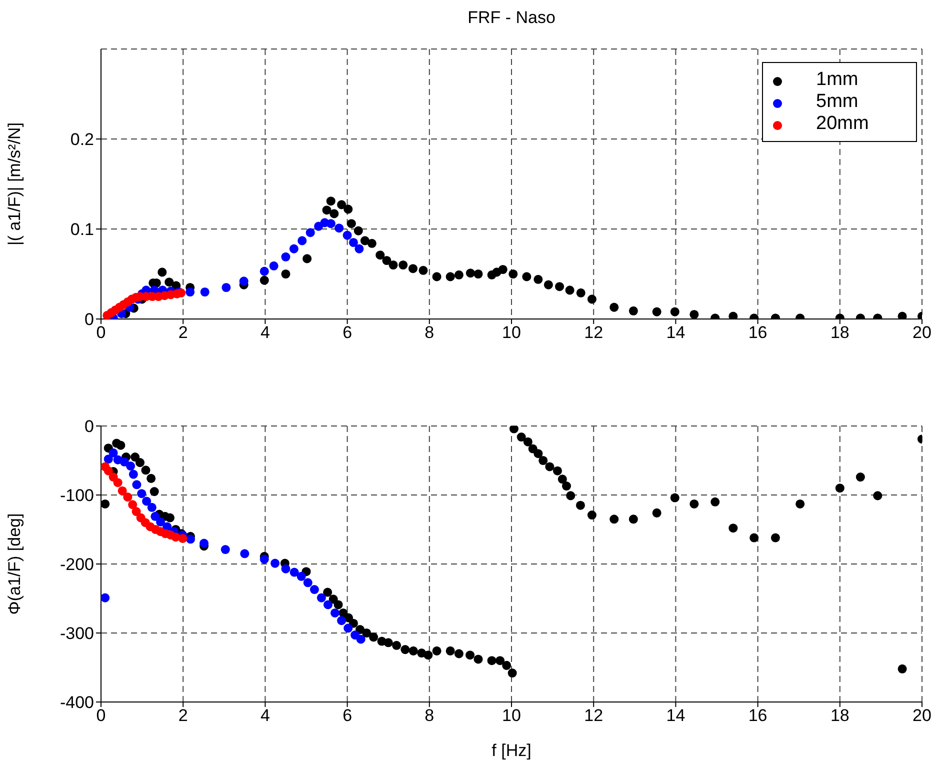 Image resolution: width=937 pixels, height=762 pixels. What do you see at coordinates (838, 102) in the screenshot?
I see `legend-label: 5mm` at bounding box center [838, 102].